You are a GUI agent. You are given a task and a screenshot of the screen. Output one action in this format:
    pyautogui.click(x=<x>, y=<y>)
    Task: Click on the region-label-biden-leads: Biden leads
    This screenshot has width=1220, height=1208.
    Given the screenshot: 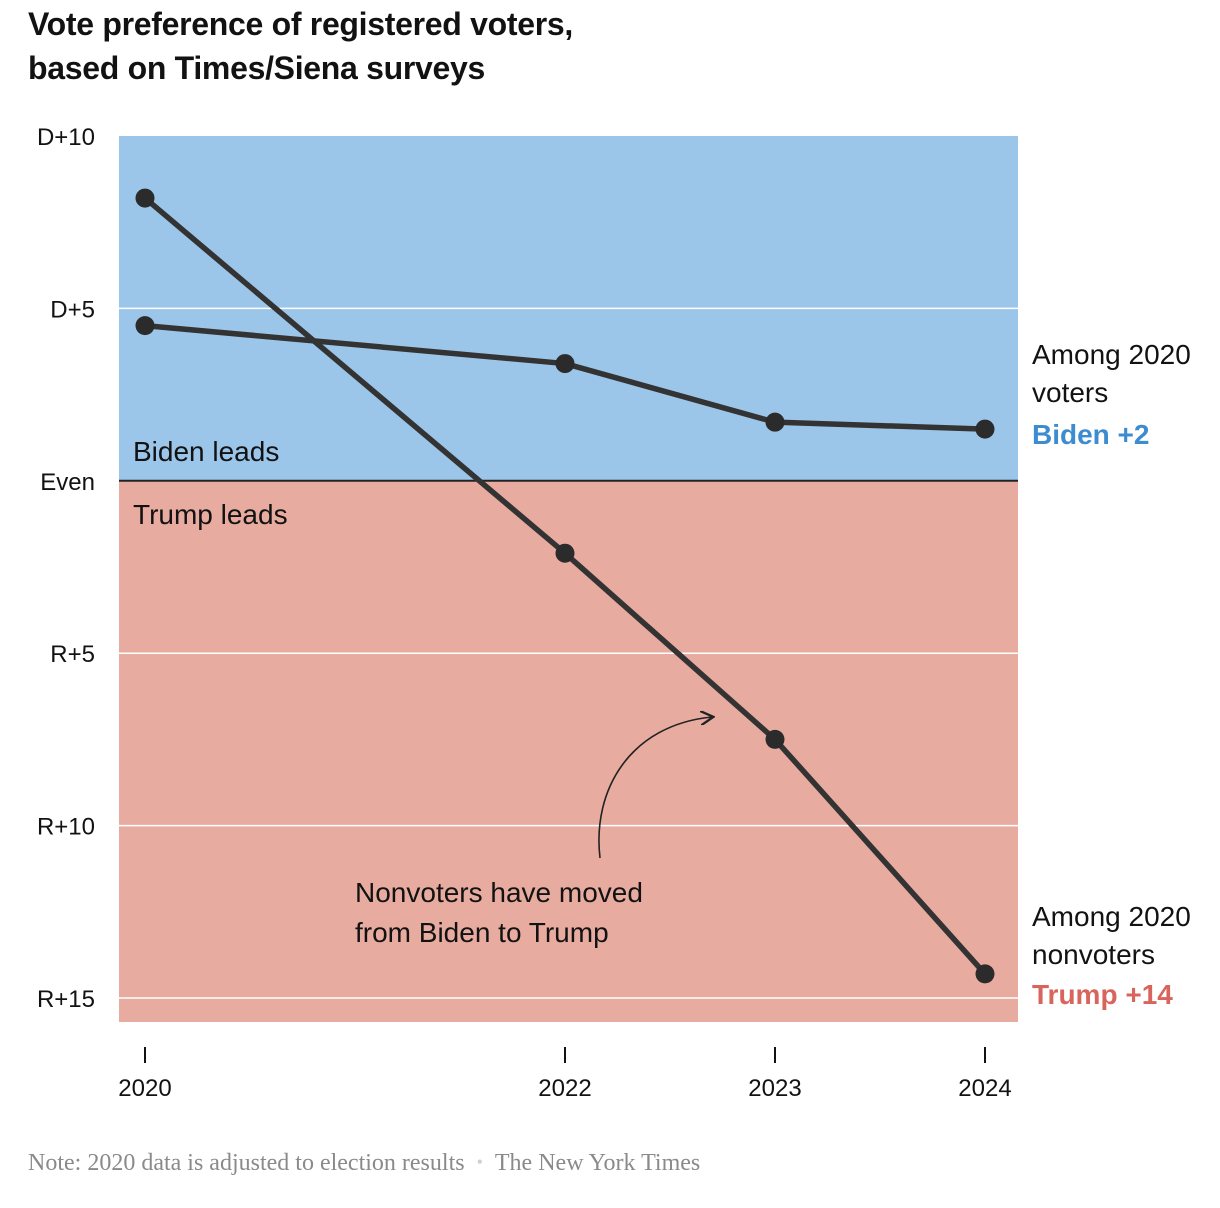 What is the action you would take?
    pyautogui.click(x=206, y=451)
    